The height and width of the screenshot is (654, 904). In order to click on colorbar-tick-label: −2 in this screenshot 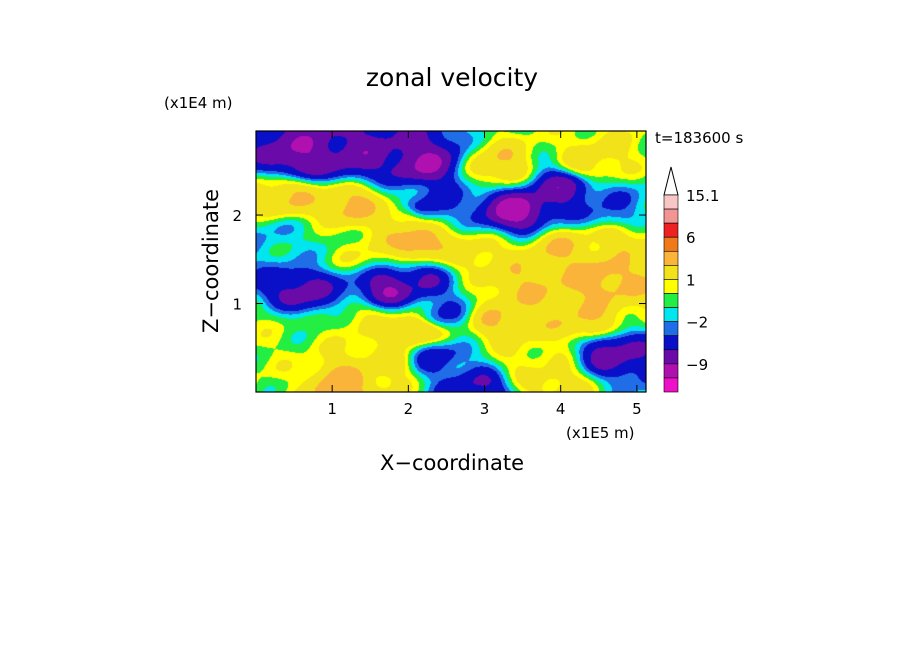, I will do `click(697, 323)`.